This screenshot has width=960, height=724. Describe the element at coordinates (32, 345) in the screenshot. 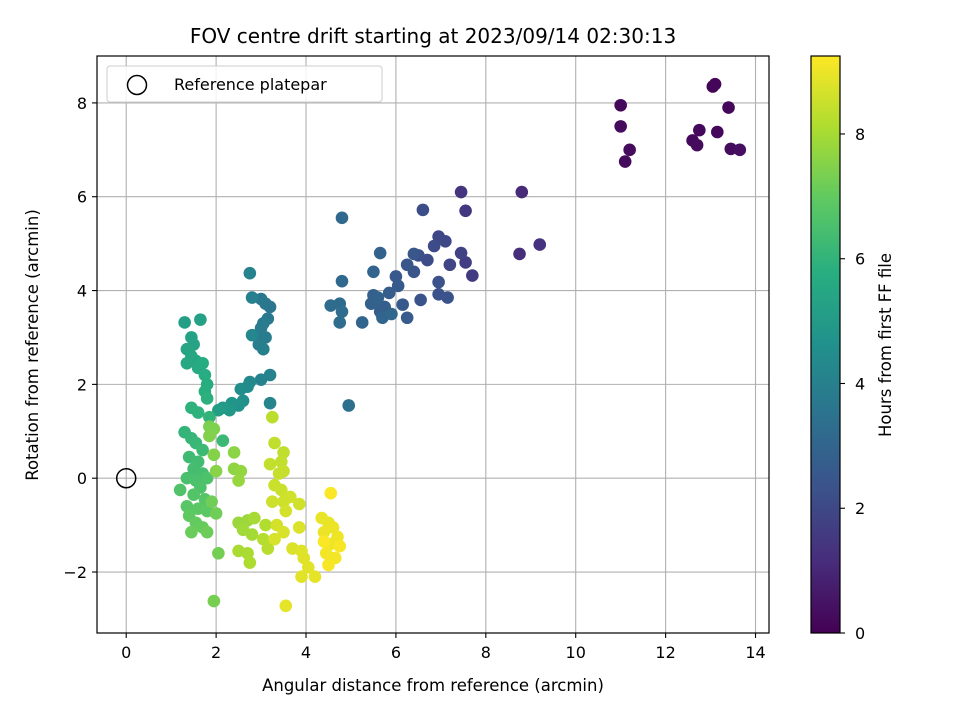

I see `y-axis-label: Rotation from reference (arcmin)` at that location.